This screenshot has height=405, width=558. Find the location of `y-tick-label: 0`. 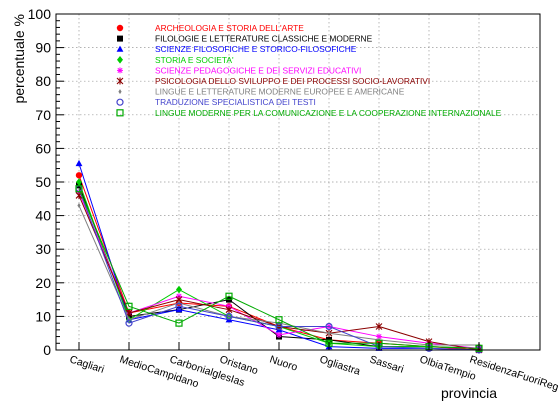

y-tick-label: 0 is located at coordinates (47, 350).